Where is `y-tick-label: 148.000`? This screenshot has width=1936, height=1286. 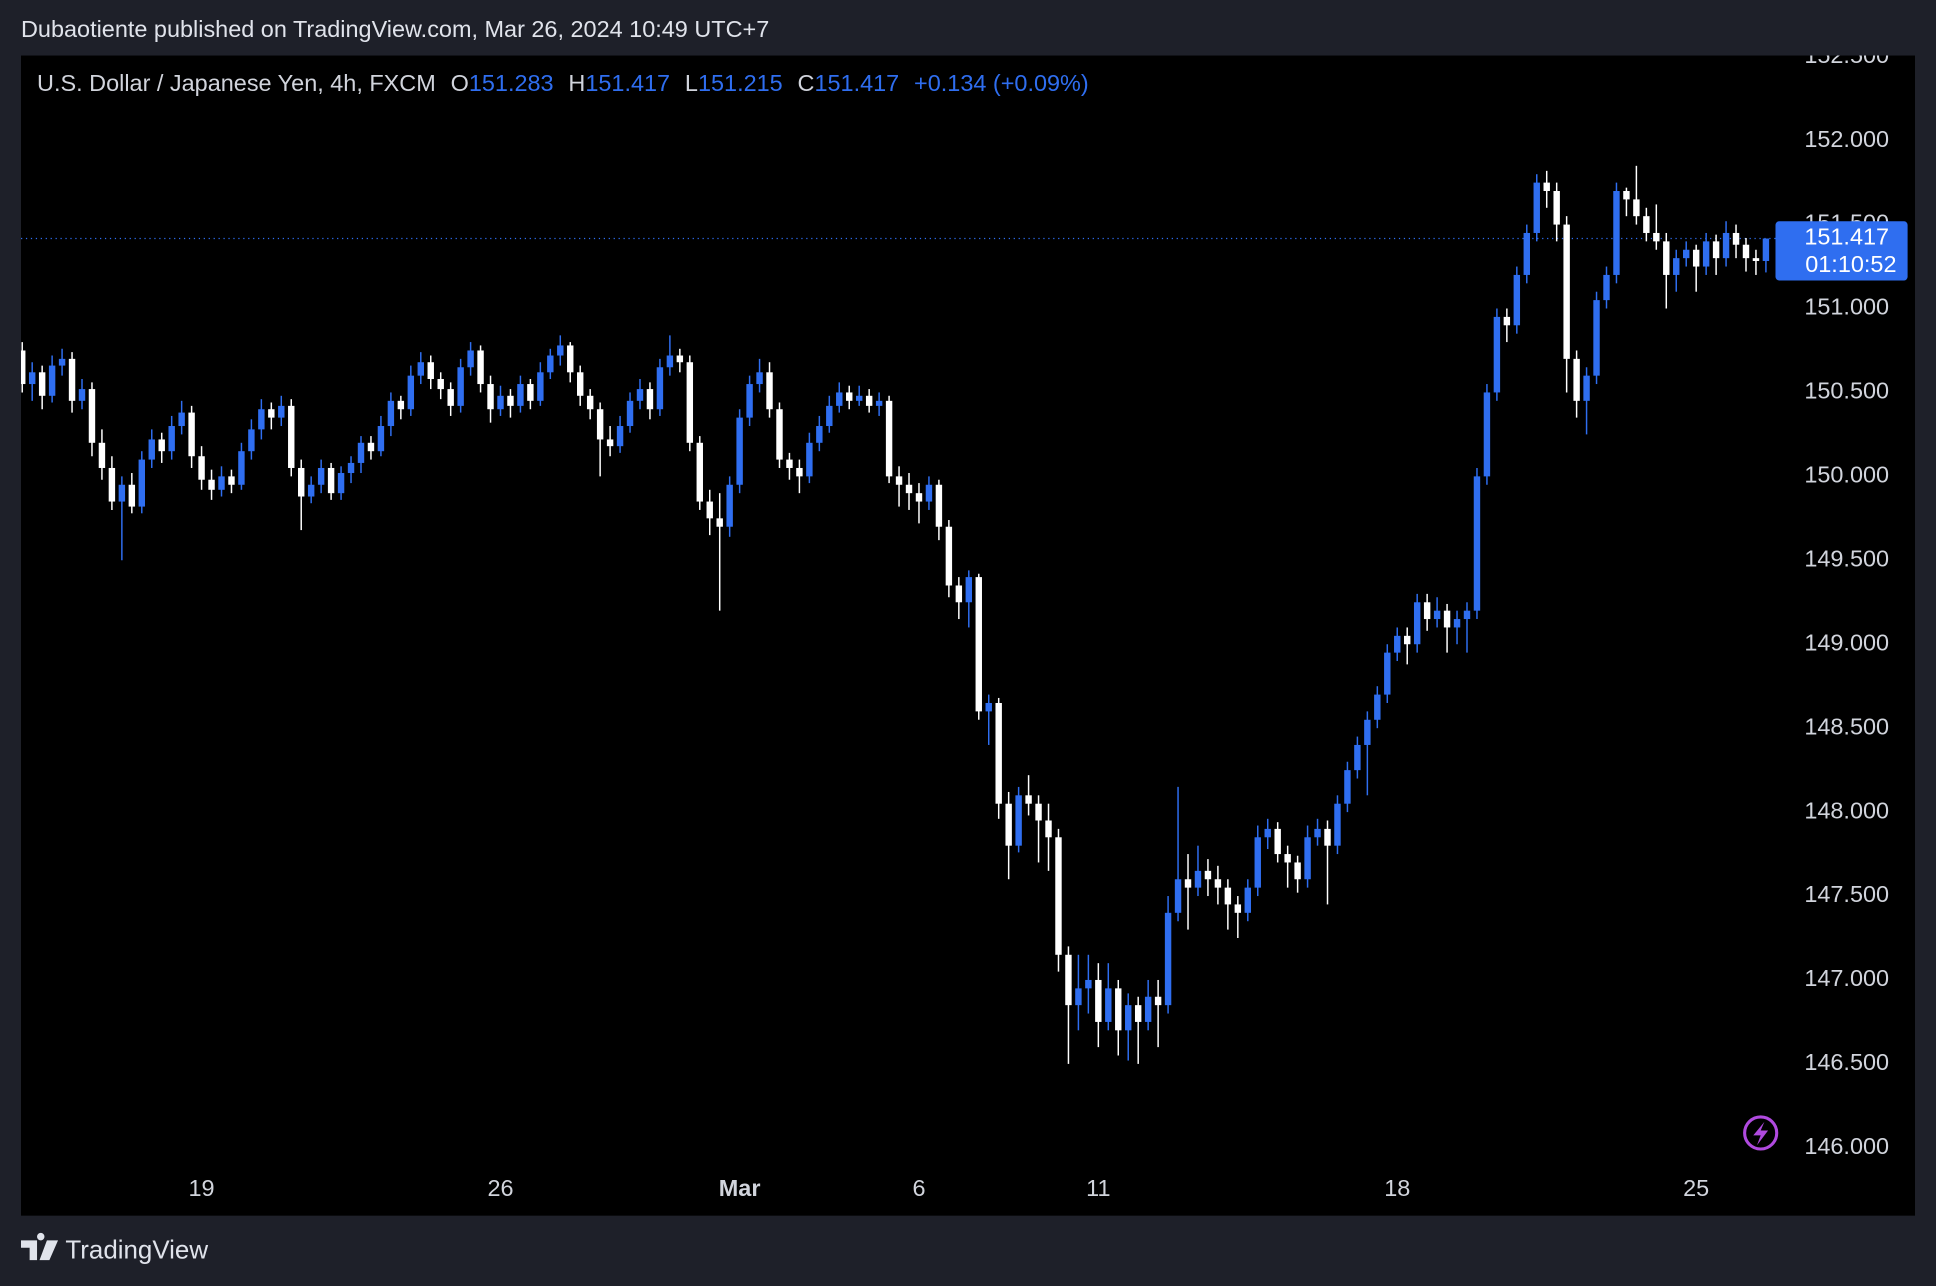 y-tick-label: 148.000 is located at coordinates (1846, 810).